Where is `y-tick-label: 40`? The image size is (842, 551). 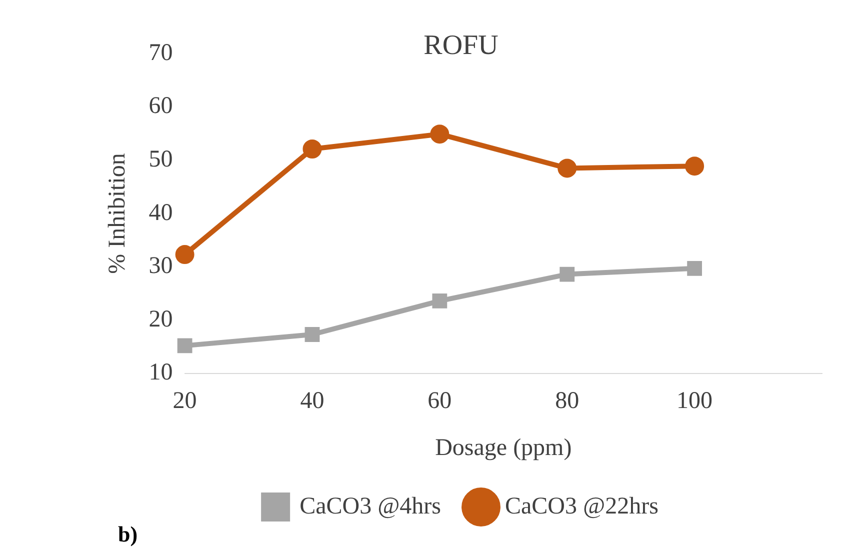 y-tick-label: 40 is located at coordinates (160, 213).